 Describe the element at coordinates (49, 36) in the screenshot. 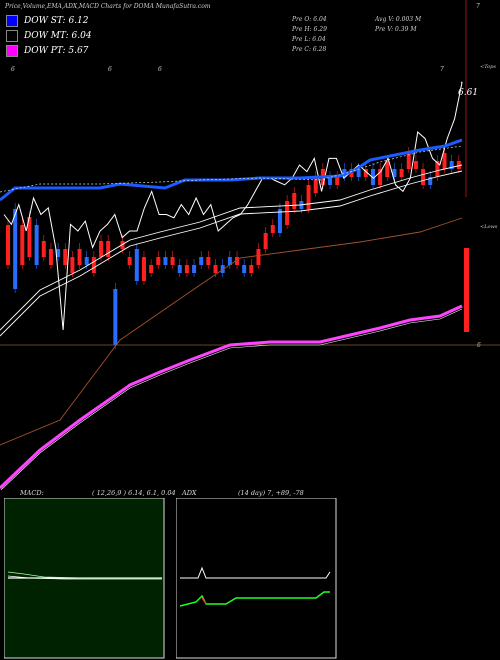

I see `legend-dow-mt: DOW MT: 6.04` at that location.